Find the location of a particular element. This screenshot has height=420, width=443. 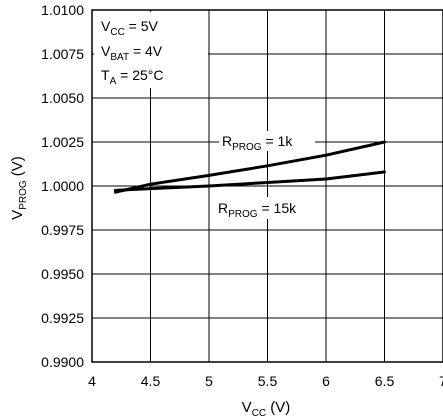

series-label-1k-bg is located at coordinates (267, 141).